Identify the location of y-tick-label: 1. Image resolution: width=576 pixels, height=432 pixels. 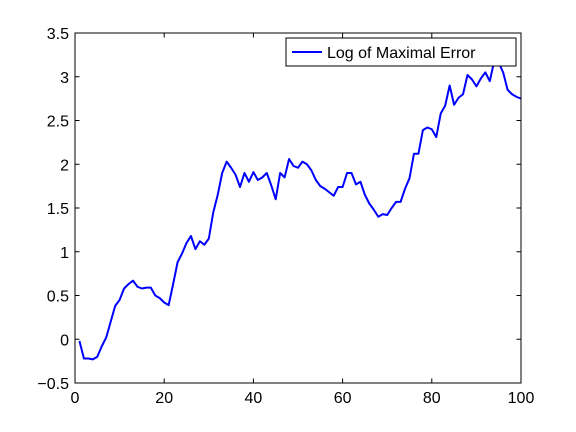
(64, 253).